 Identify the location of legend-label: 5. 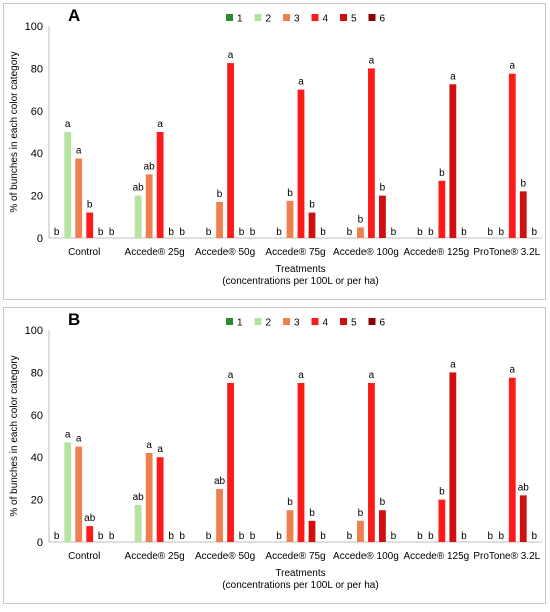
(354, 19).